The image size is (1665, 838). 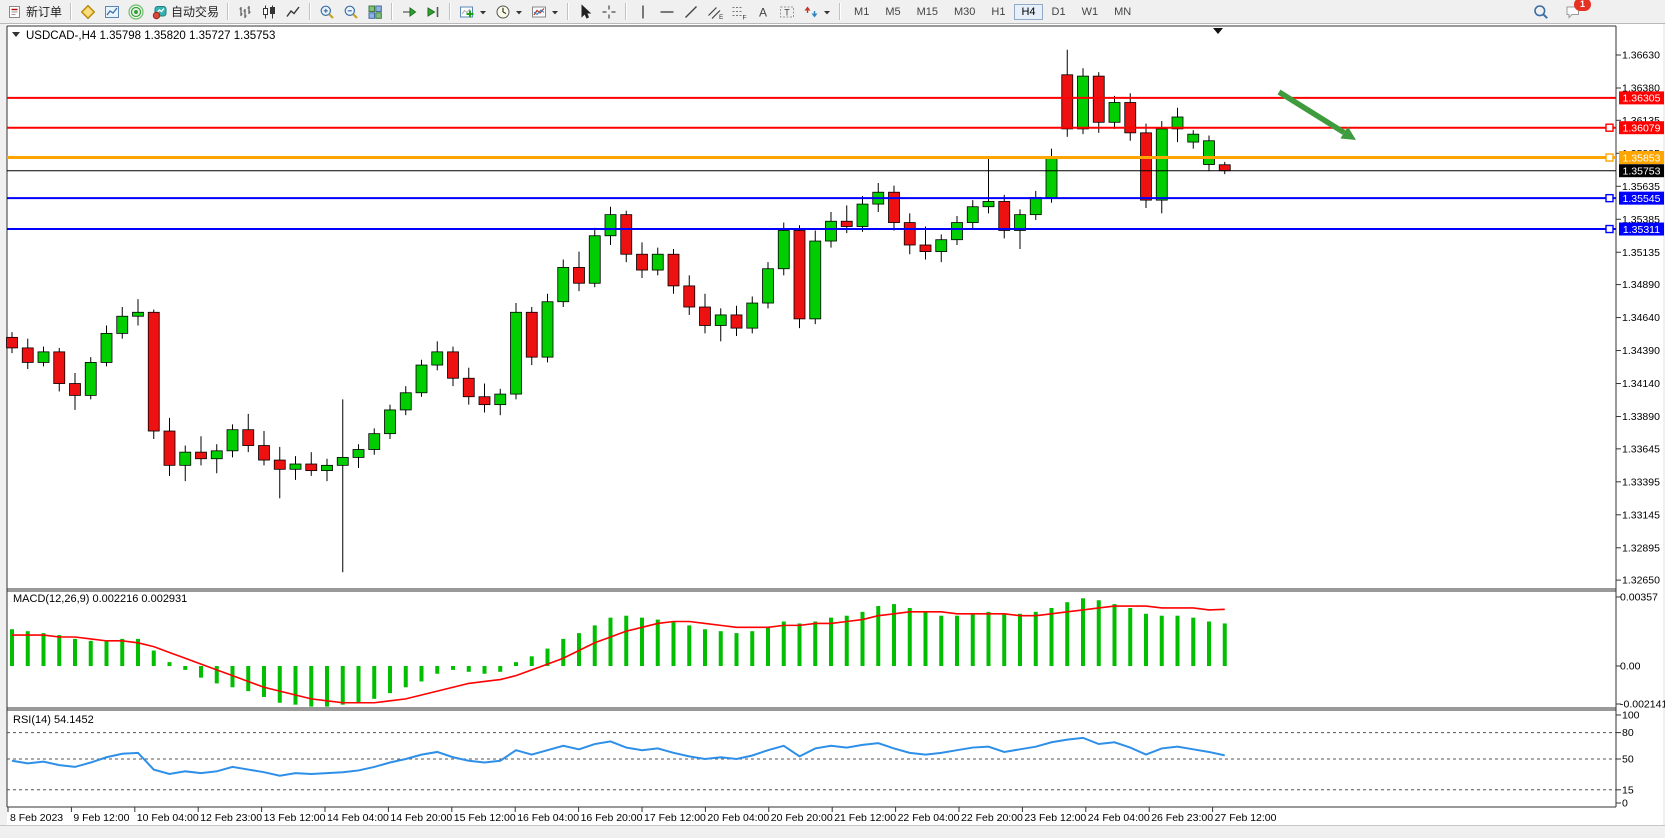 What do you see at coordinates (53, 720) in the screenshot?
I see `rsi-label: RSI(14) 54.1452` at bounding box center [53, 720].